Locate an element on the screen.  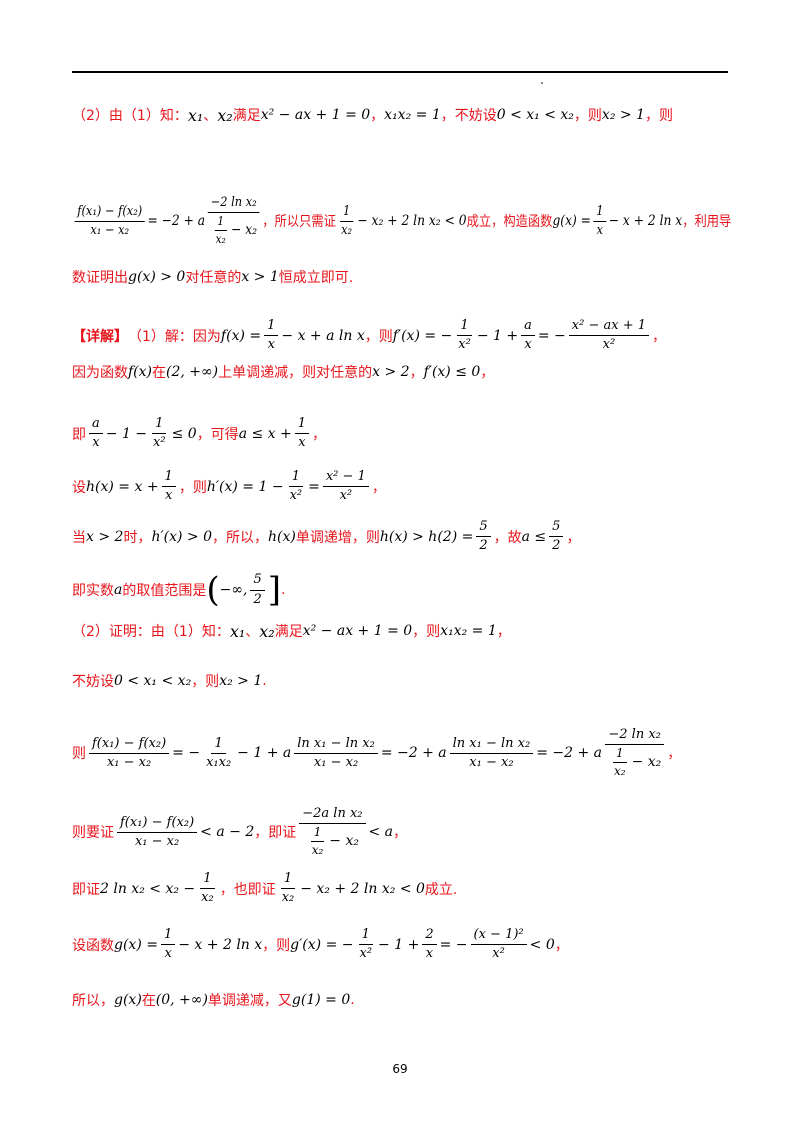
math-expression: = −2 + a is located at coordinates (176, 221).